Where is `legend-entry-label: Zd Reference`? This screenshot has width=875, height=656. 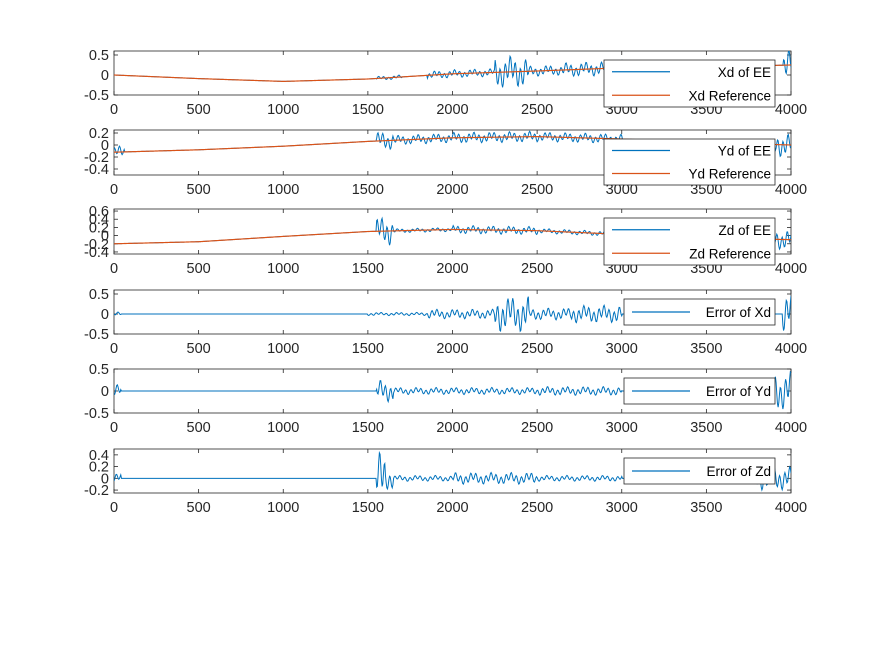 legend-entry-label: Zd Reference is located at coordinates (730, 253).